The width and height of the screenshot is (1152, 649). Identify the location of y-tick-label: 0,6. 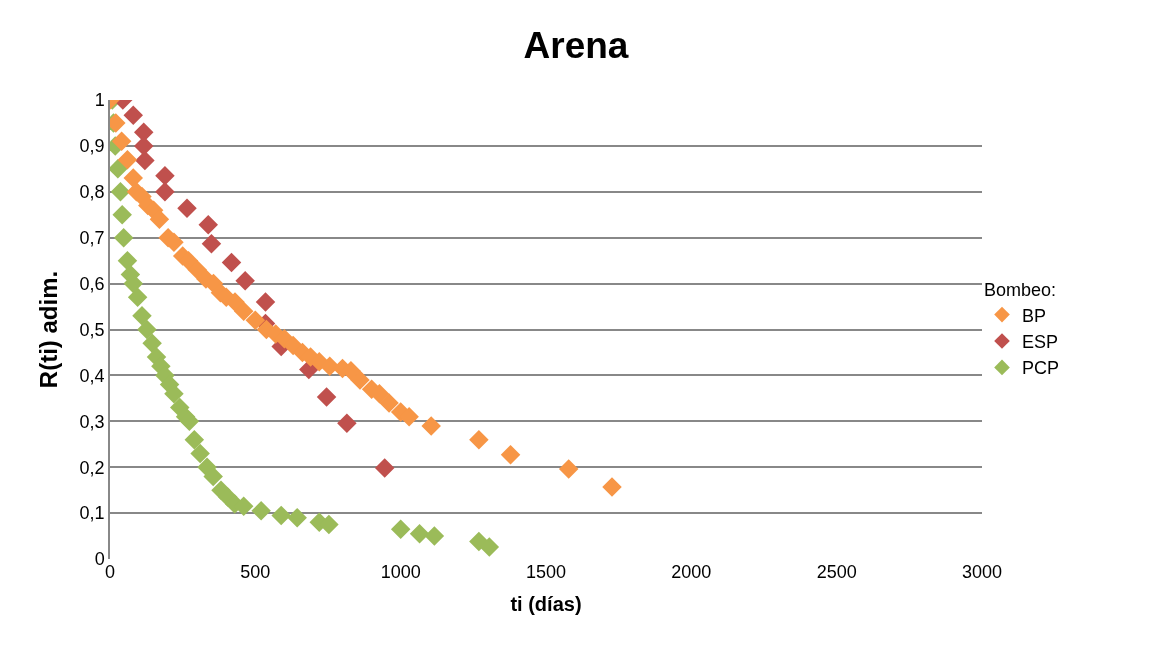
(92, 283).